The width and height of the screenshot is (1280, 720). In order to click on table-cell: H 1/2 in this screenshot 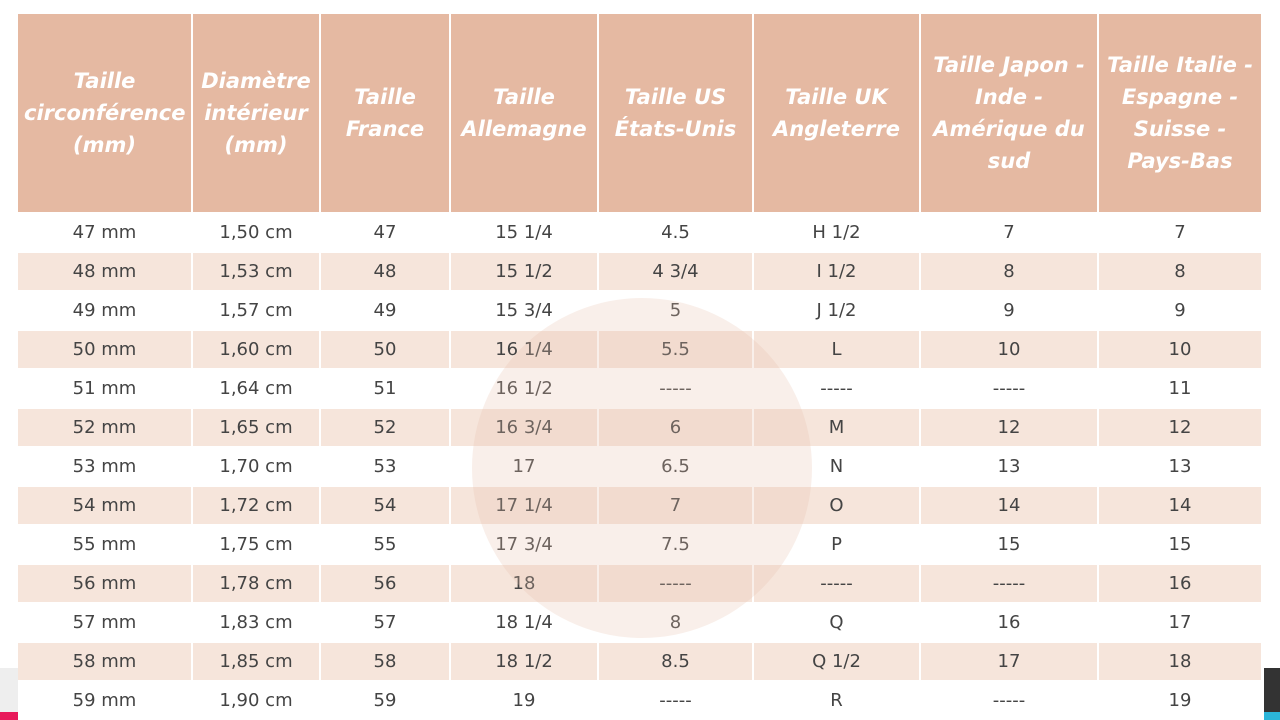, I will do `click(837, 232)`.